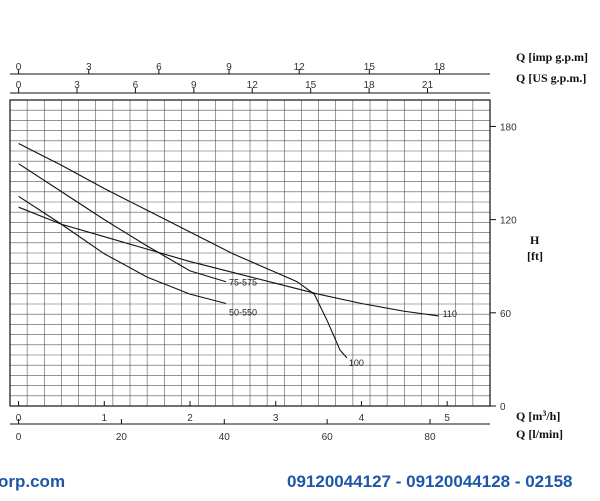  What do you see at coordinates (19, 437) in the screenshot?
I see `lmin-tick-label: 0` at bounding box center [19, 437].